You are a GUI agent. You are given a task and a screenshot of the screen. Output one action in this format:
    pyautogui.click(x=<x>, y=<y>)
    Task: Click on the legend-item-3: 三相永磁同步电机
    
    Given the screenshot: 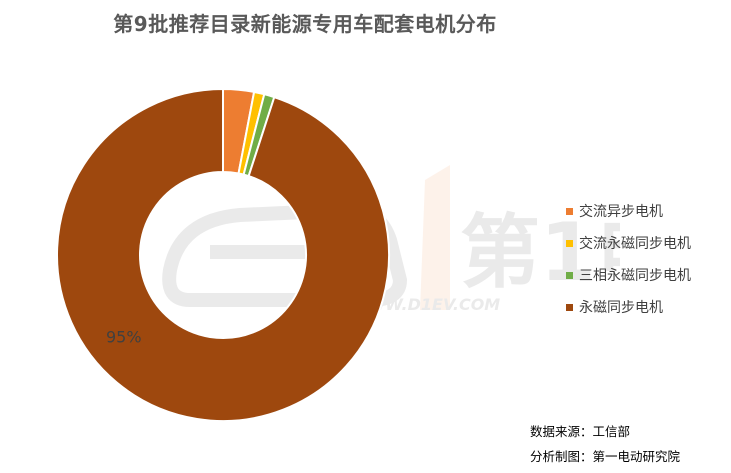 What is the action you would take?
    pyautogui.click(x=648, y=275)
    